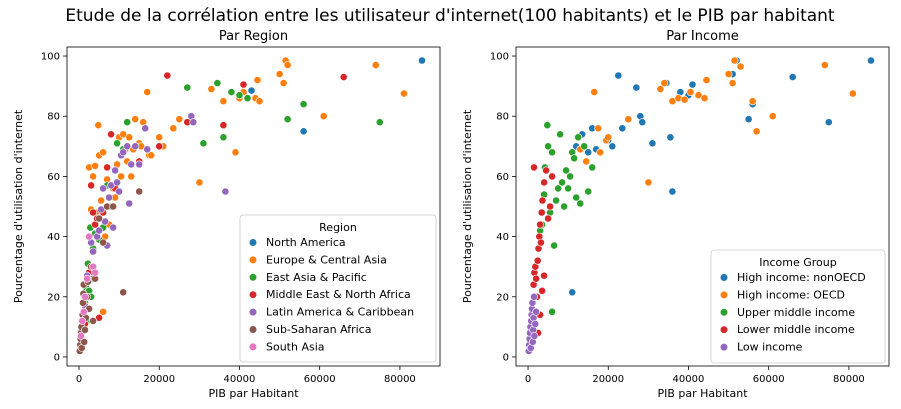 The image size is (901, 409). Describe the element at coordinates (295, 346) in the screenshot. I see `legend-entry: South Asia` at that location.